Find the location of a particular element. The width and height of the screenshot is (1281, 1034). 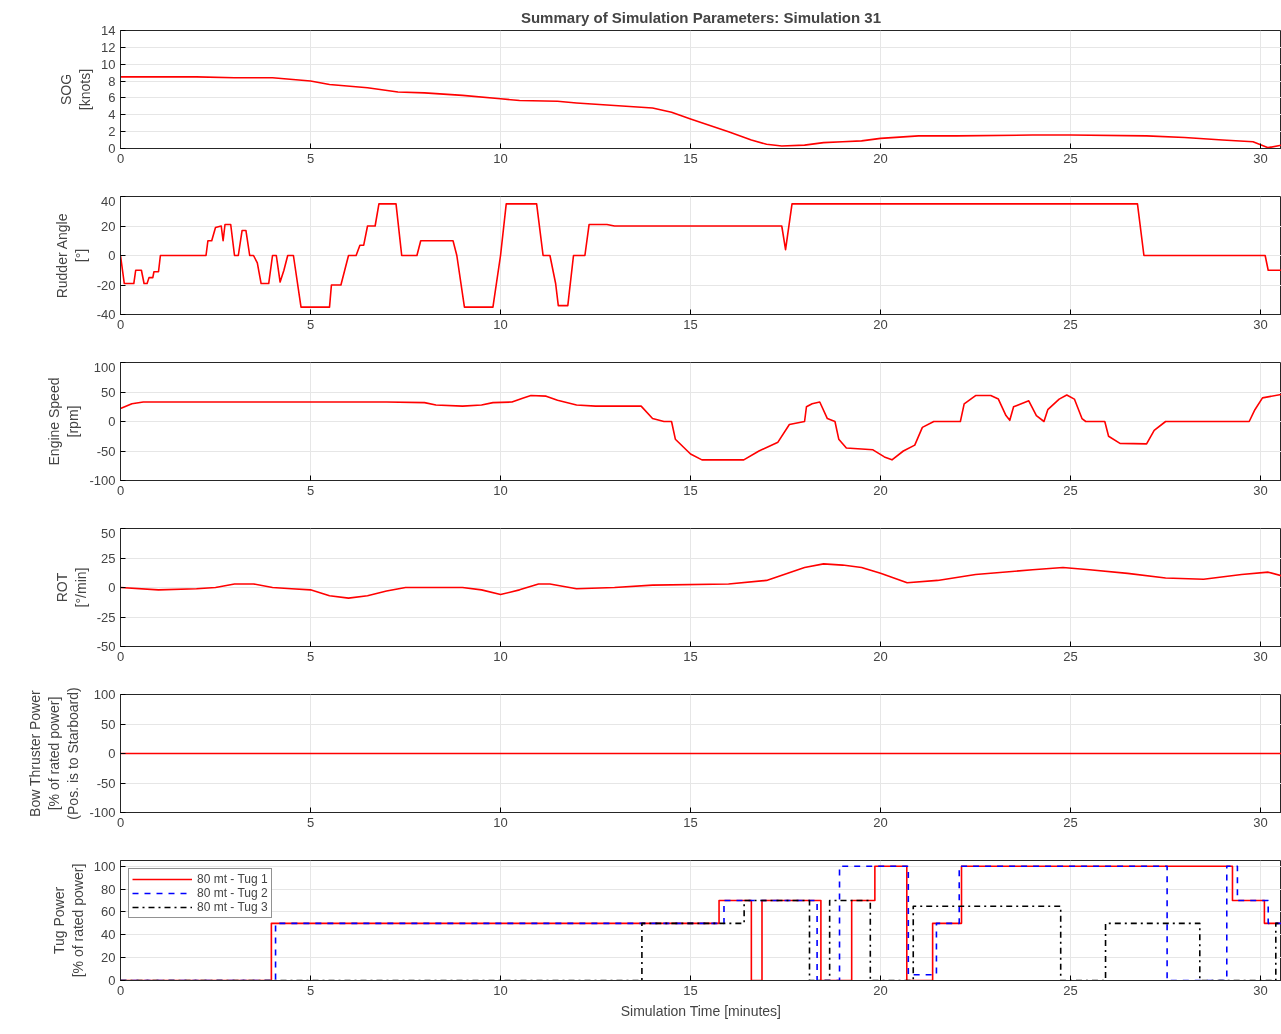

legend-label: 80 mt - Tug 3 is located at coordinates (232, 907).